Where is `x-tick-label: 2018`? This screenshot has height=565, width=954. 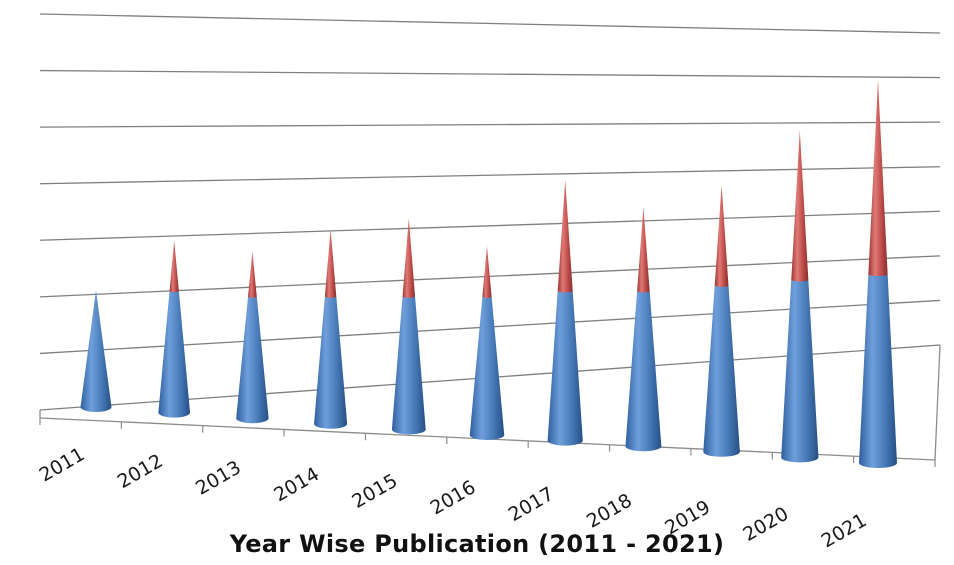 x-tick-label: 2018 is located at coordinates (609, 510).